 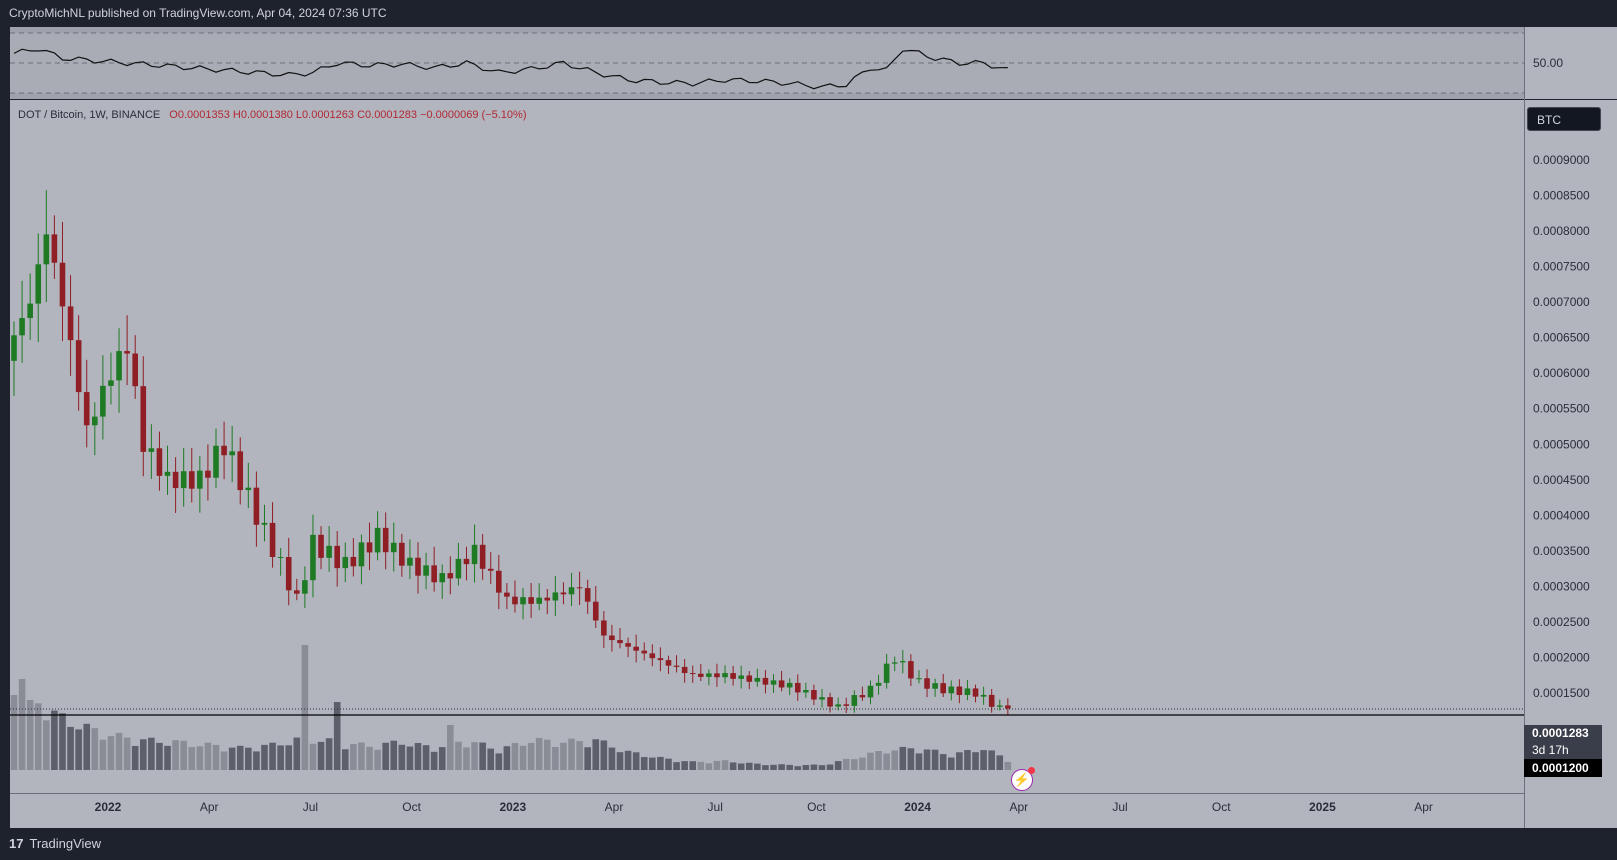 What do you see at coordinates (1031, 770) in the screenshot?
I see `notification-dot` at bounding box center [1031, 770].